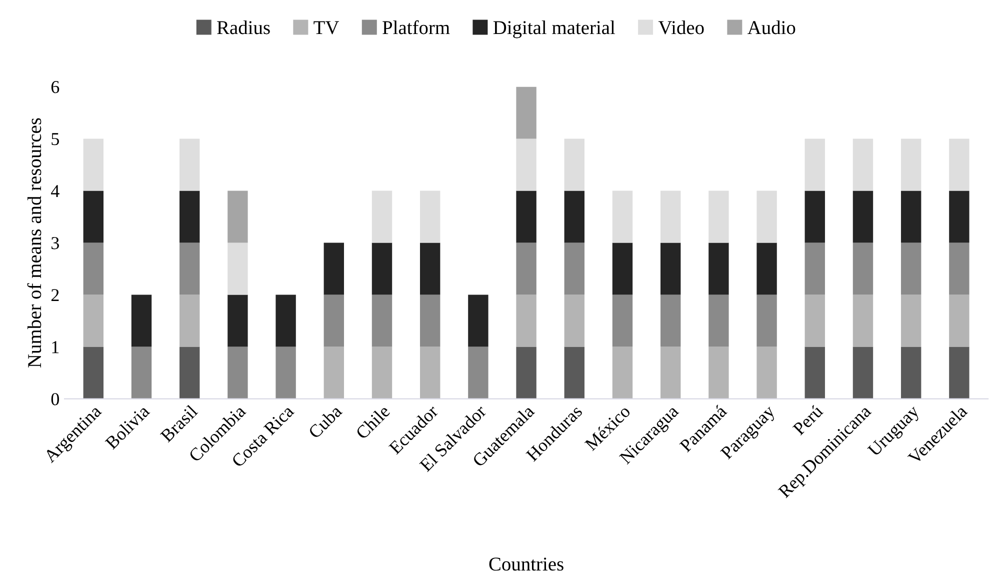 The width and height of the screenshot is (993, 578). I want to click on legend-label: Platform, so click(416, 27).